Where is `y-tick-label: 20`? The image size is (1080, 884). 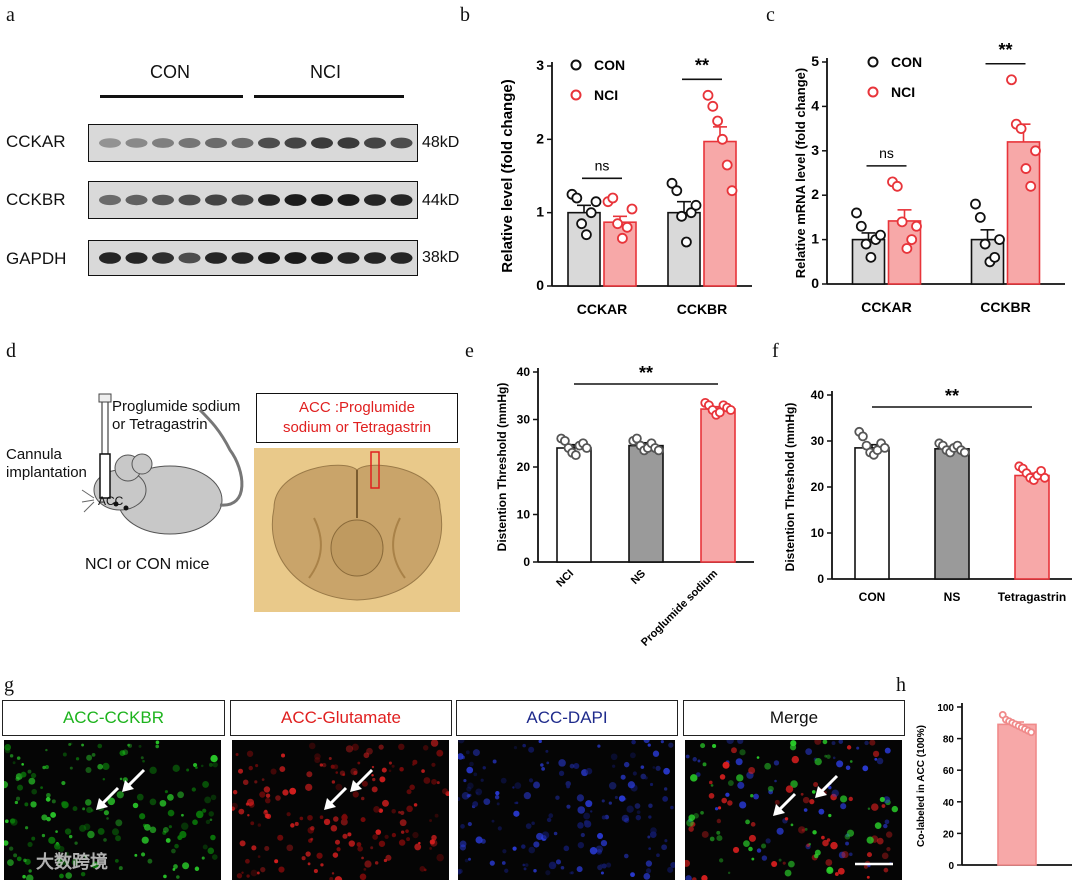
y-tick-label: 20 is located at coordinates (524, 467).